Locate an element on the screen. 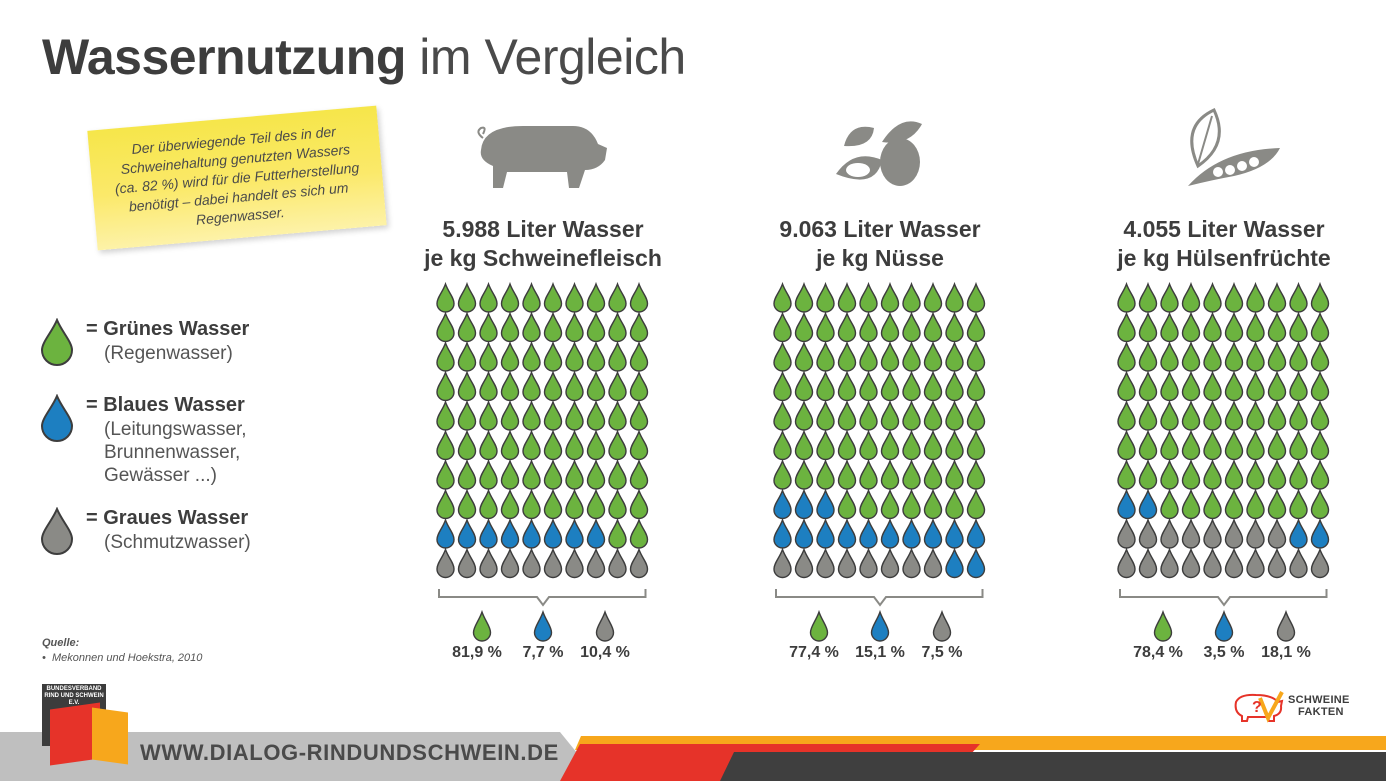 This screenshot has height=781, width=1386. chart-title-line1: 9.063 Liter Wasser is located at coordinates (879, 229).